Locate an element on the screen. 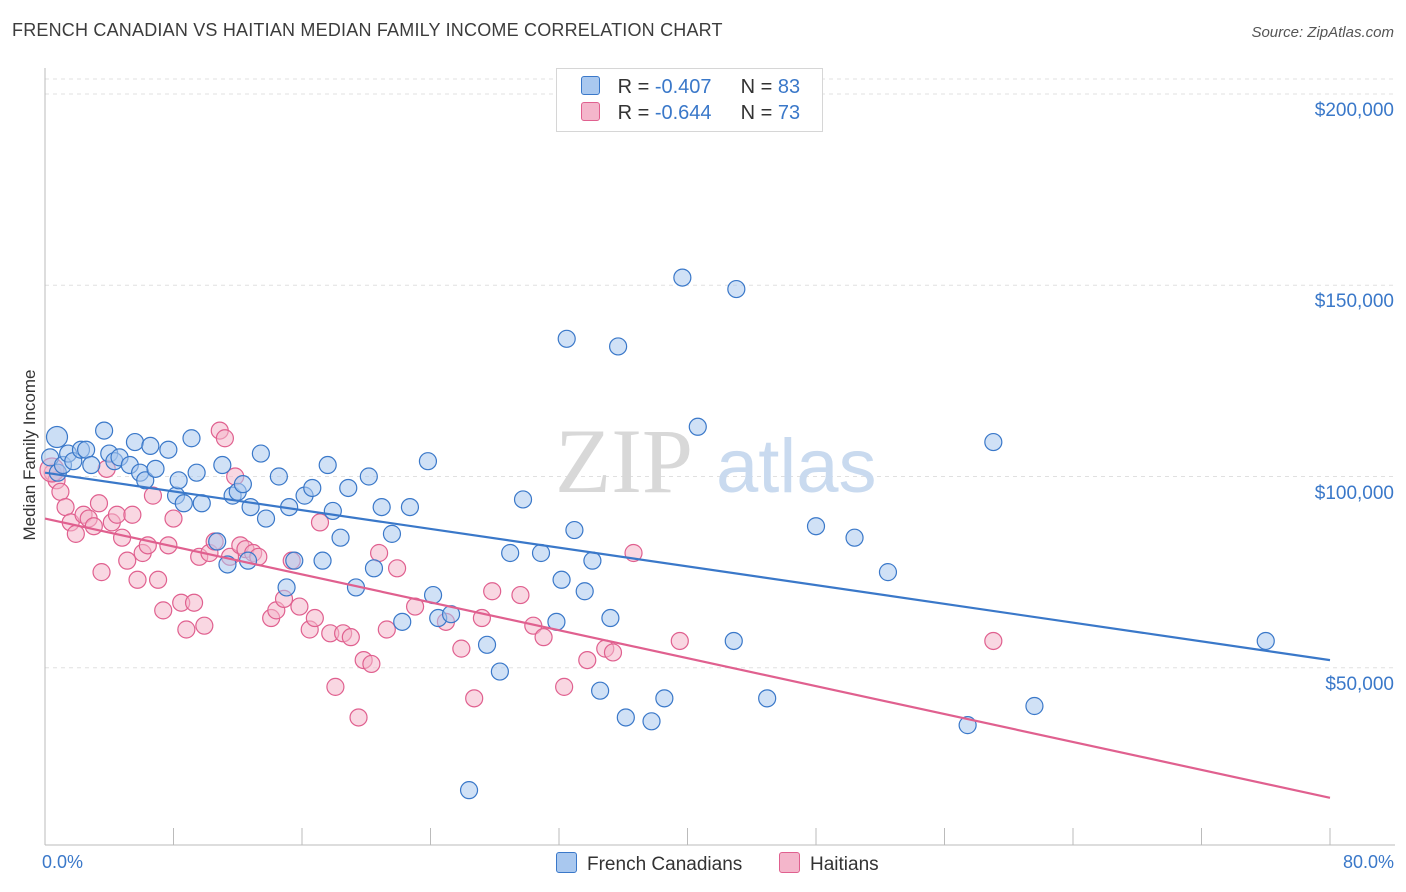  legend-row-french-canadians: R = -0.407 N = 83 is located at coordinates (690, 88).